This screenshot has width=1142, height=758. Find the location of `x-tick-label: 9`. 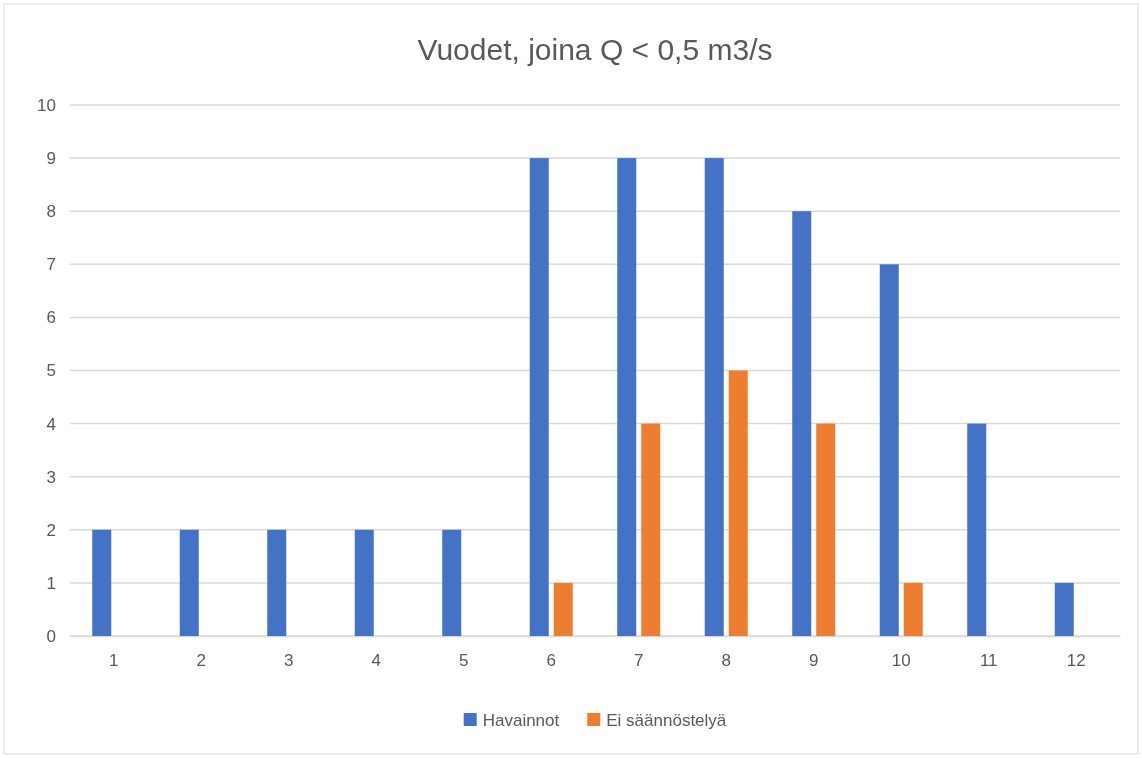

x-tick-label: 9 is located at coordinates (814, 661).